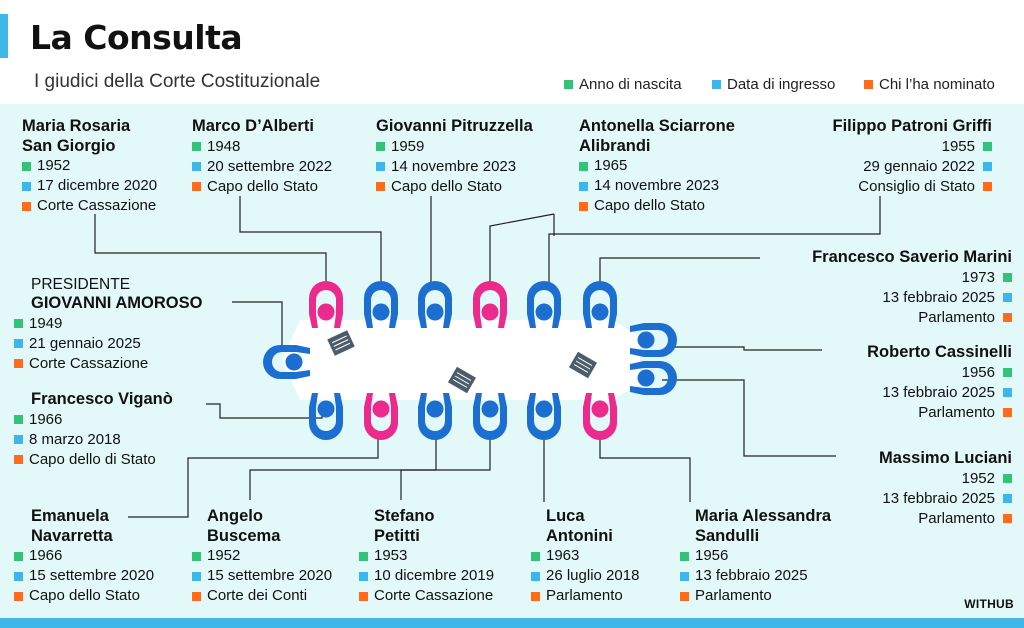 This screenshot has width=1024, height=628. What do you see at coordinates (92, 575) in the screenshot?
I see `entry-date: 15 settembre 2020` at bounding box center [92, 575].